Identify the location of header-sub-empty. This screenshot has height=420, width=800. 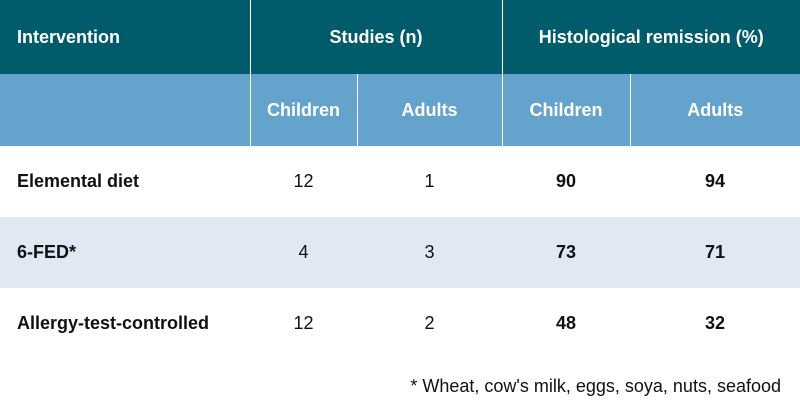
(125, 110).